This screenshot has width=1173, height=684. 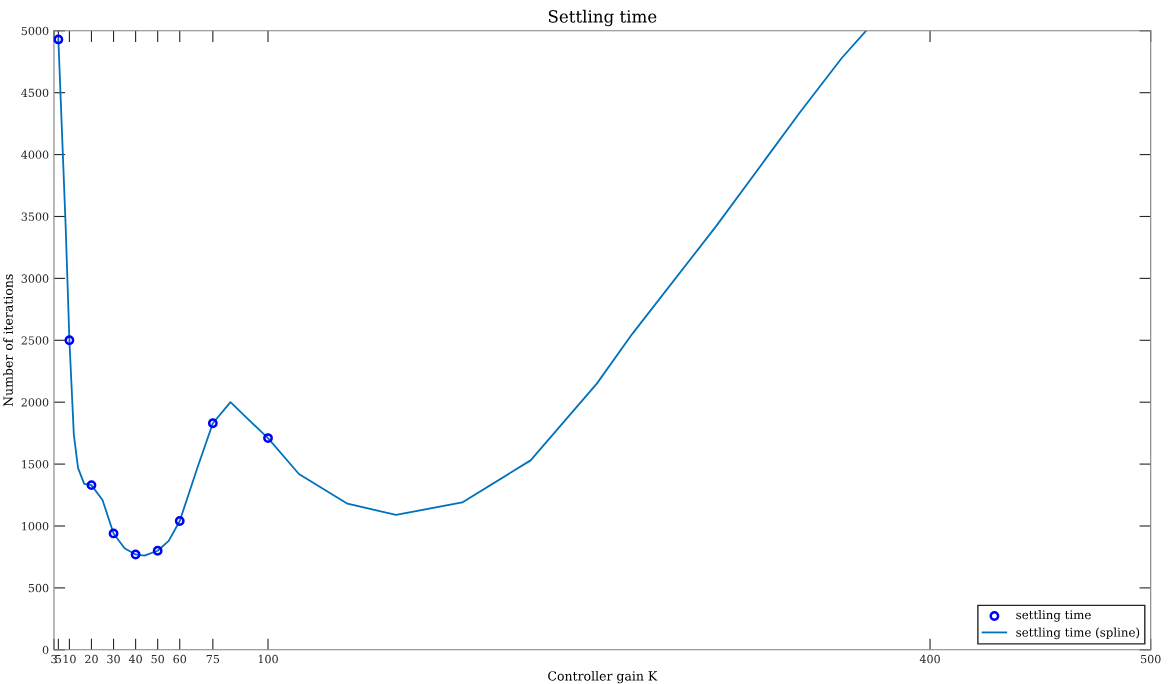 I want to click on x-tick-label: 20, so click(x=91, y=659).